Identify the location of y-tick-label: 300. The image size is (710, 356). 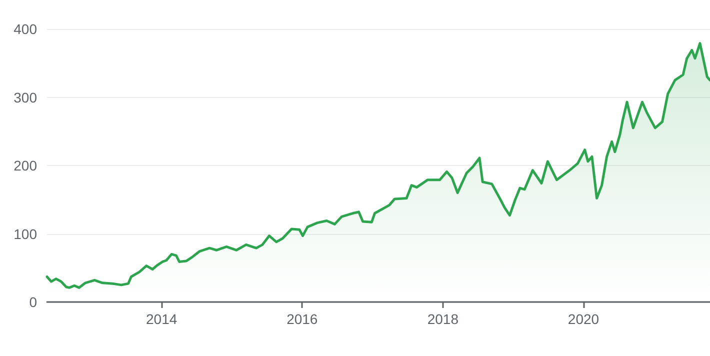
(26, 97).